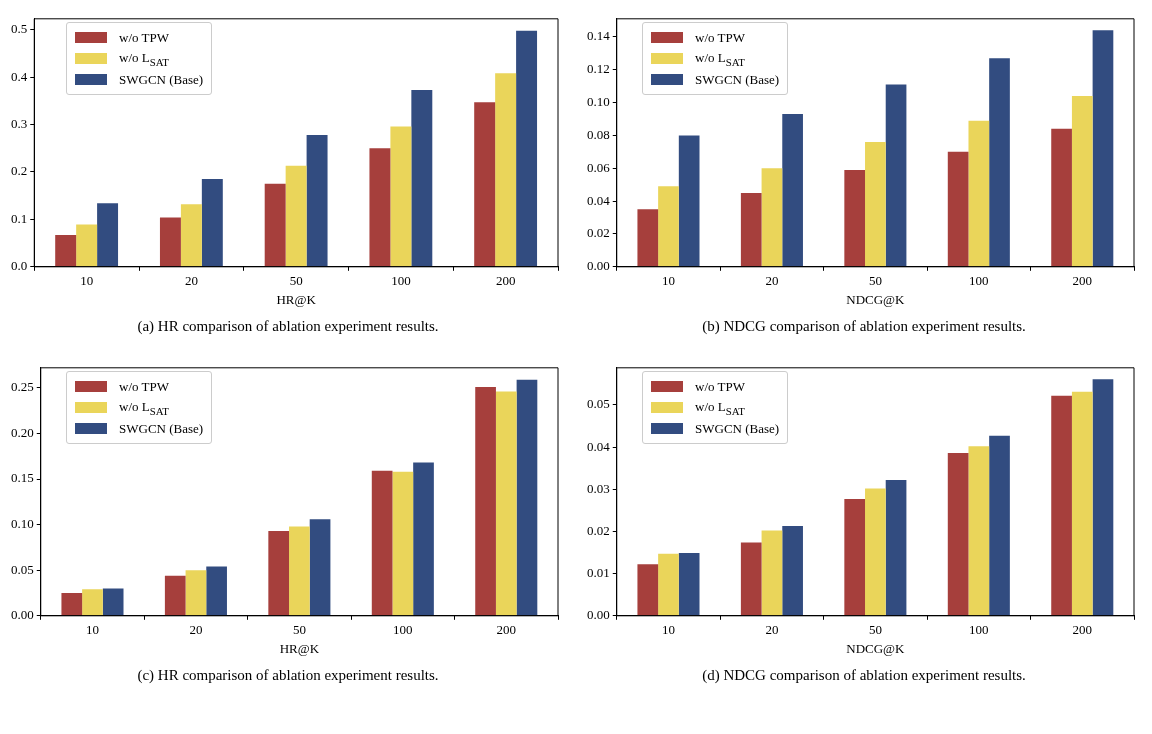 This screenshot has height=734, width=1152. What do you see at coordinates (864, 326) in the screenshot?
I see `text: (b) NDCG comparison of ablation experiment results.` at bounding box center [864, 326].